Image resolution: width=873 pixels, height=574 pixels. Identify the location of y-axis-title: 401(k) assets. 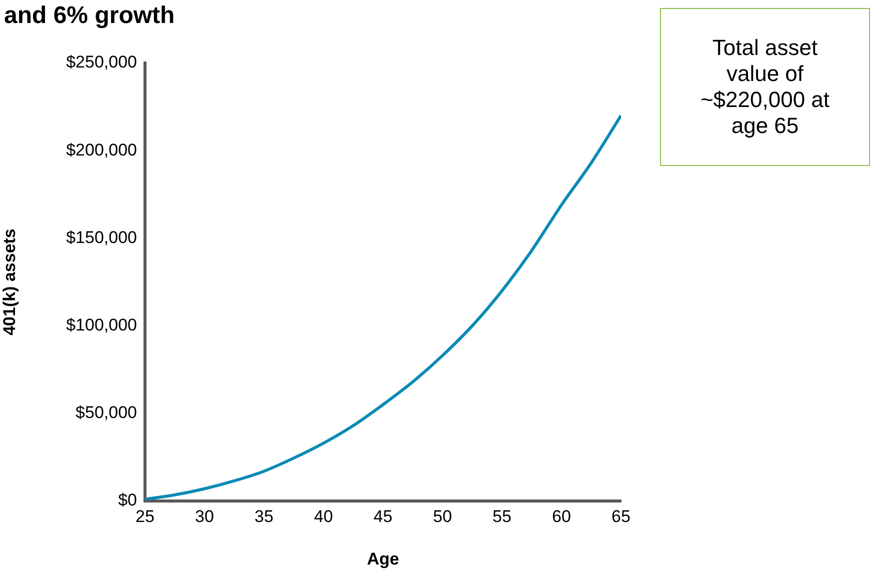
(9, 282).